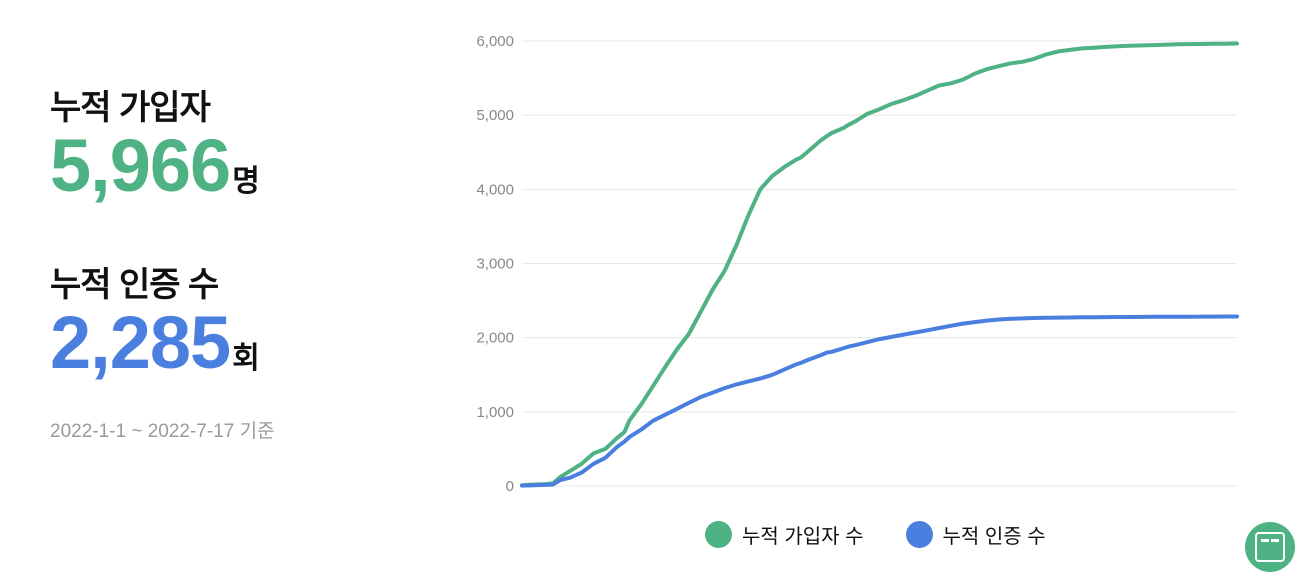 This screenshot has width=1306, height=584. I want to click on certifications-label: 누적 인증 수, so click(134, 285).